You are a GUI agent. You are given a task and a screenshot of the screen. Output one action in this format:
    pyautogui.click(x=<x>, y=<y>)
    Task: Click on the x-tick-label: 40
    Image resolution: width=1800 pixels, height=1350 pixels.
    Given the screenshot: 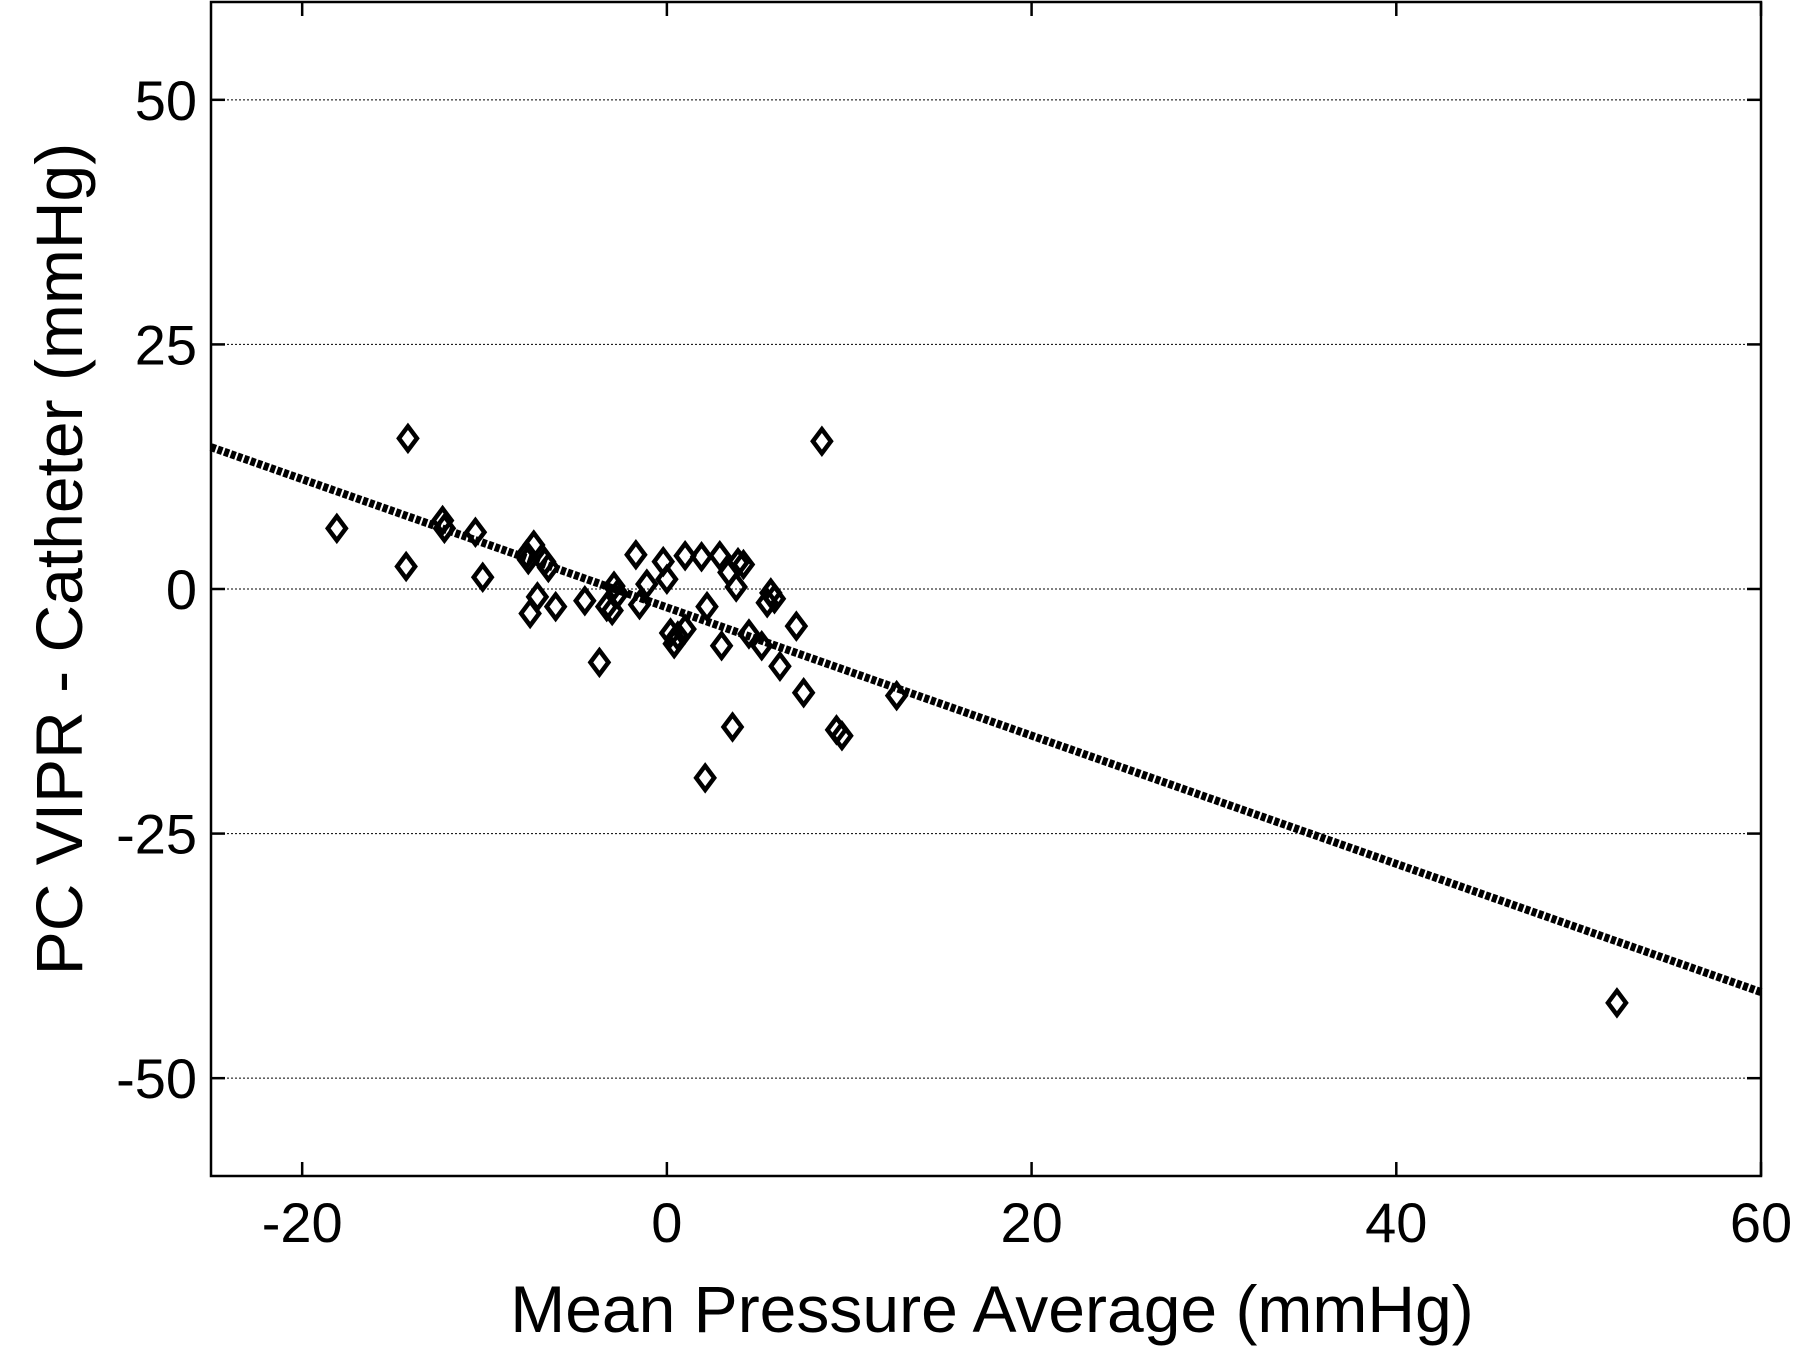 What is the action you would take?
    pyautogui.click(x=1396, y=1222)
    